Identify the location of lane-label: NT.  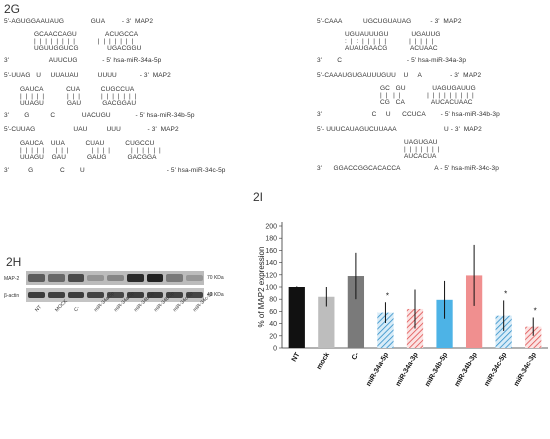
(38, 309).